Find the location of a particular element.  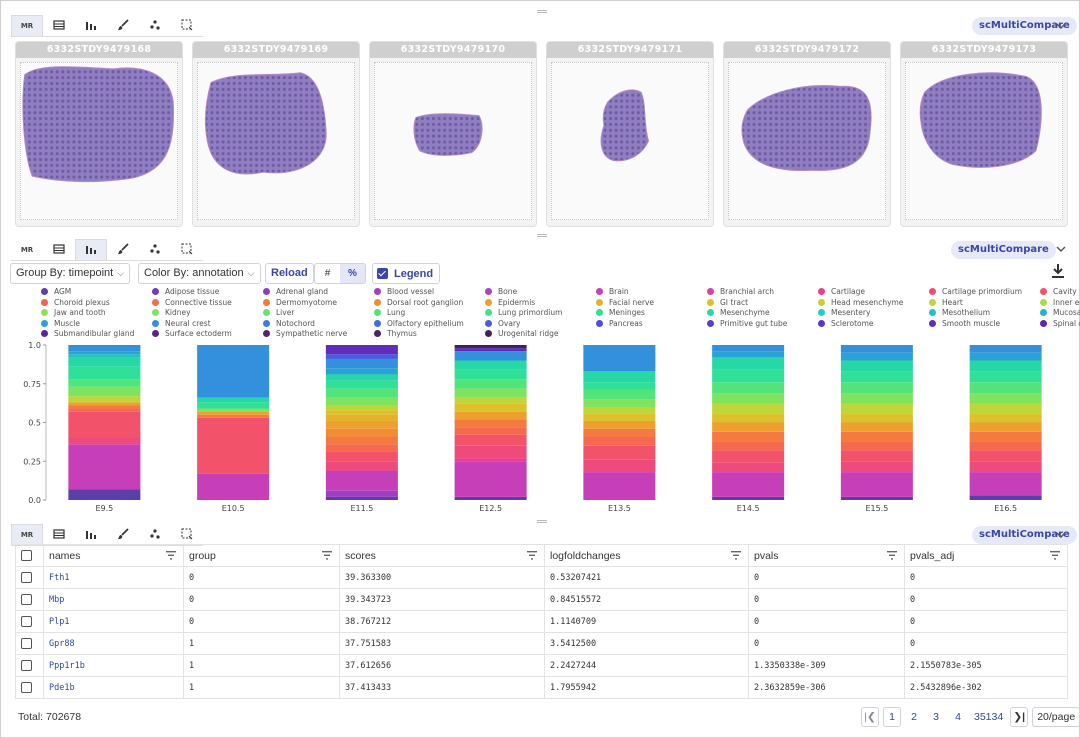

legend-item: Liver is located at coordinates (278, 312).